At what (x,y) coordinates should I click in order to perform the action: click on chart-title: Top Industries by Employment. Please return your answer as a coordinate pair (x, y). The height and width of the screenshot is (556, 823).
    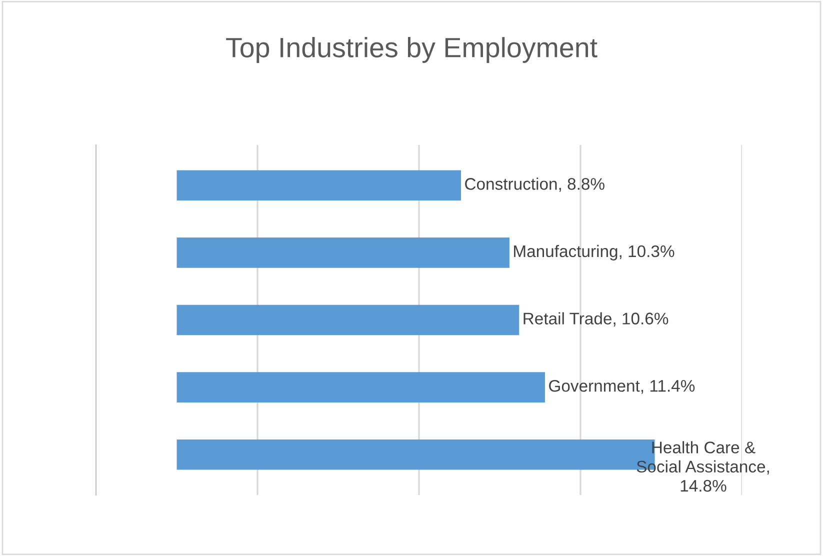
    Looking at the image, I should click on (412, 50).